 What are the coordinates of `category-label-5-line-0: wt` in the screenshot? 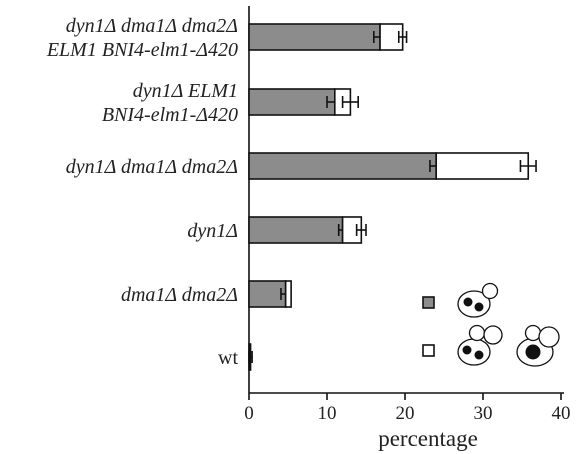 It's located at (228, 358).